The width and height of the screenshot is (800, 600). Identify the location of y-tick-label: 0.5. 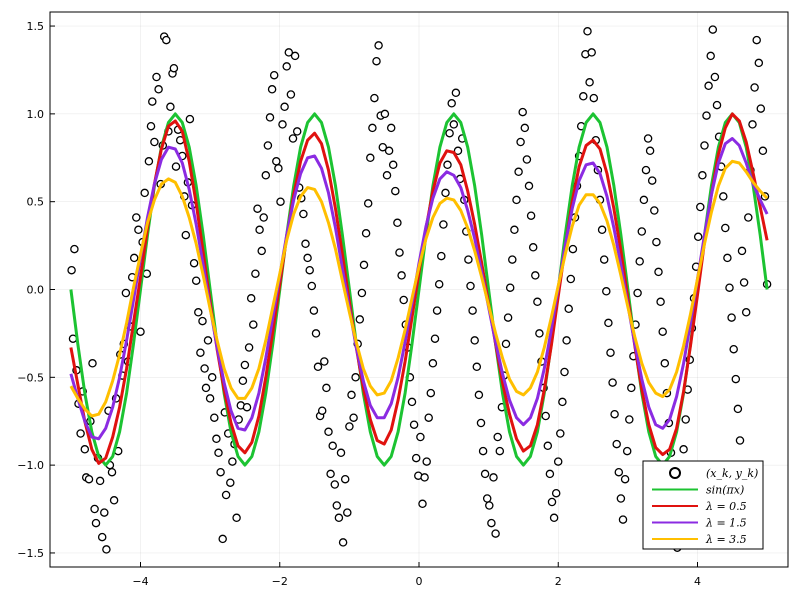
(36, 202).